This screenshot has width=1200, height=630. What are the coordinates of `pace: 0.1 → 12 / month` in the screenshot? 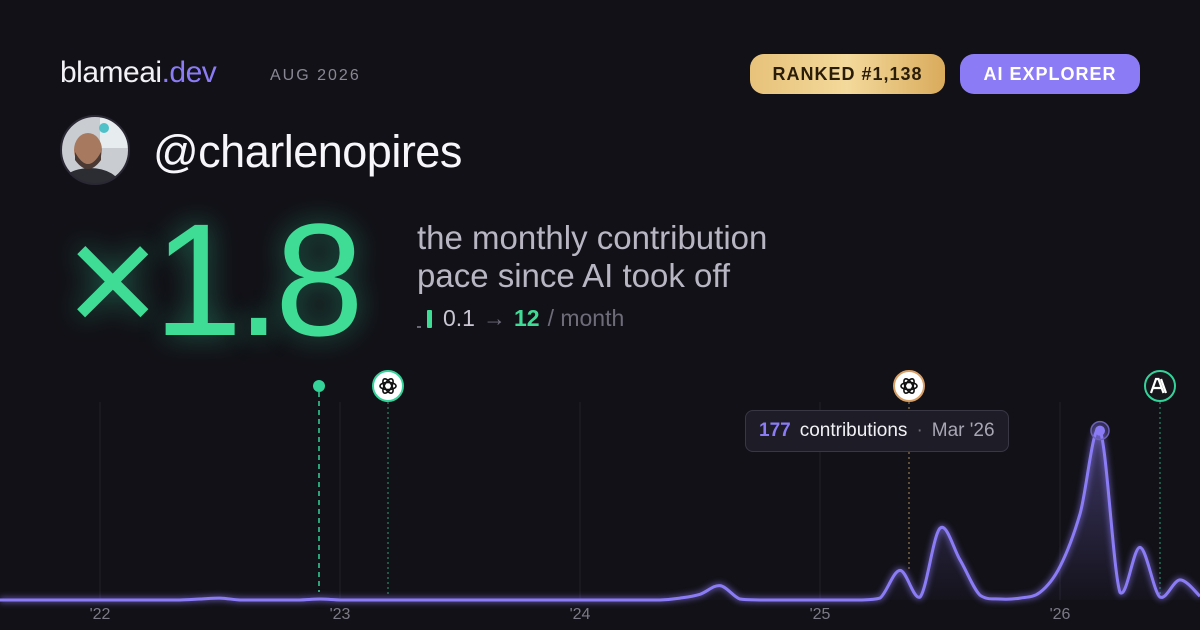 It's located at (520, 318).